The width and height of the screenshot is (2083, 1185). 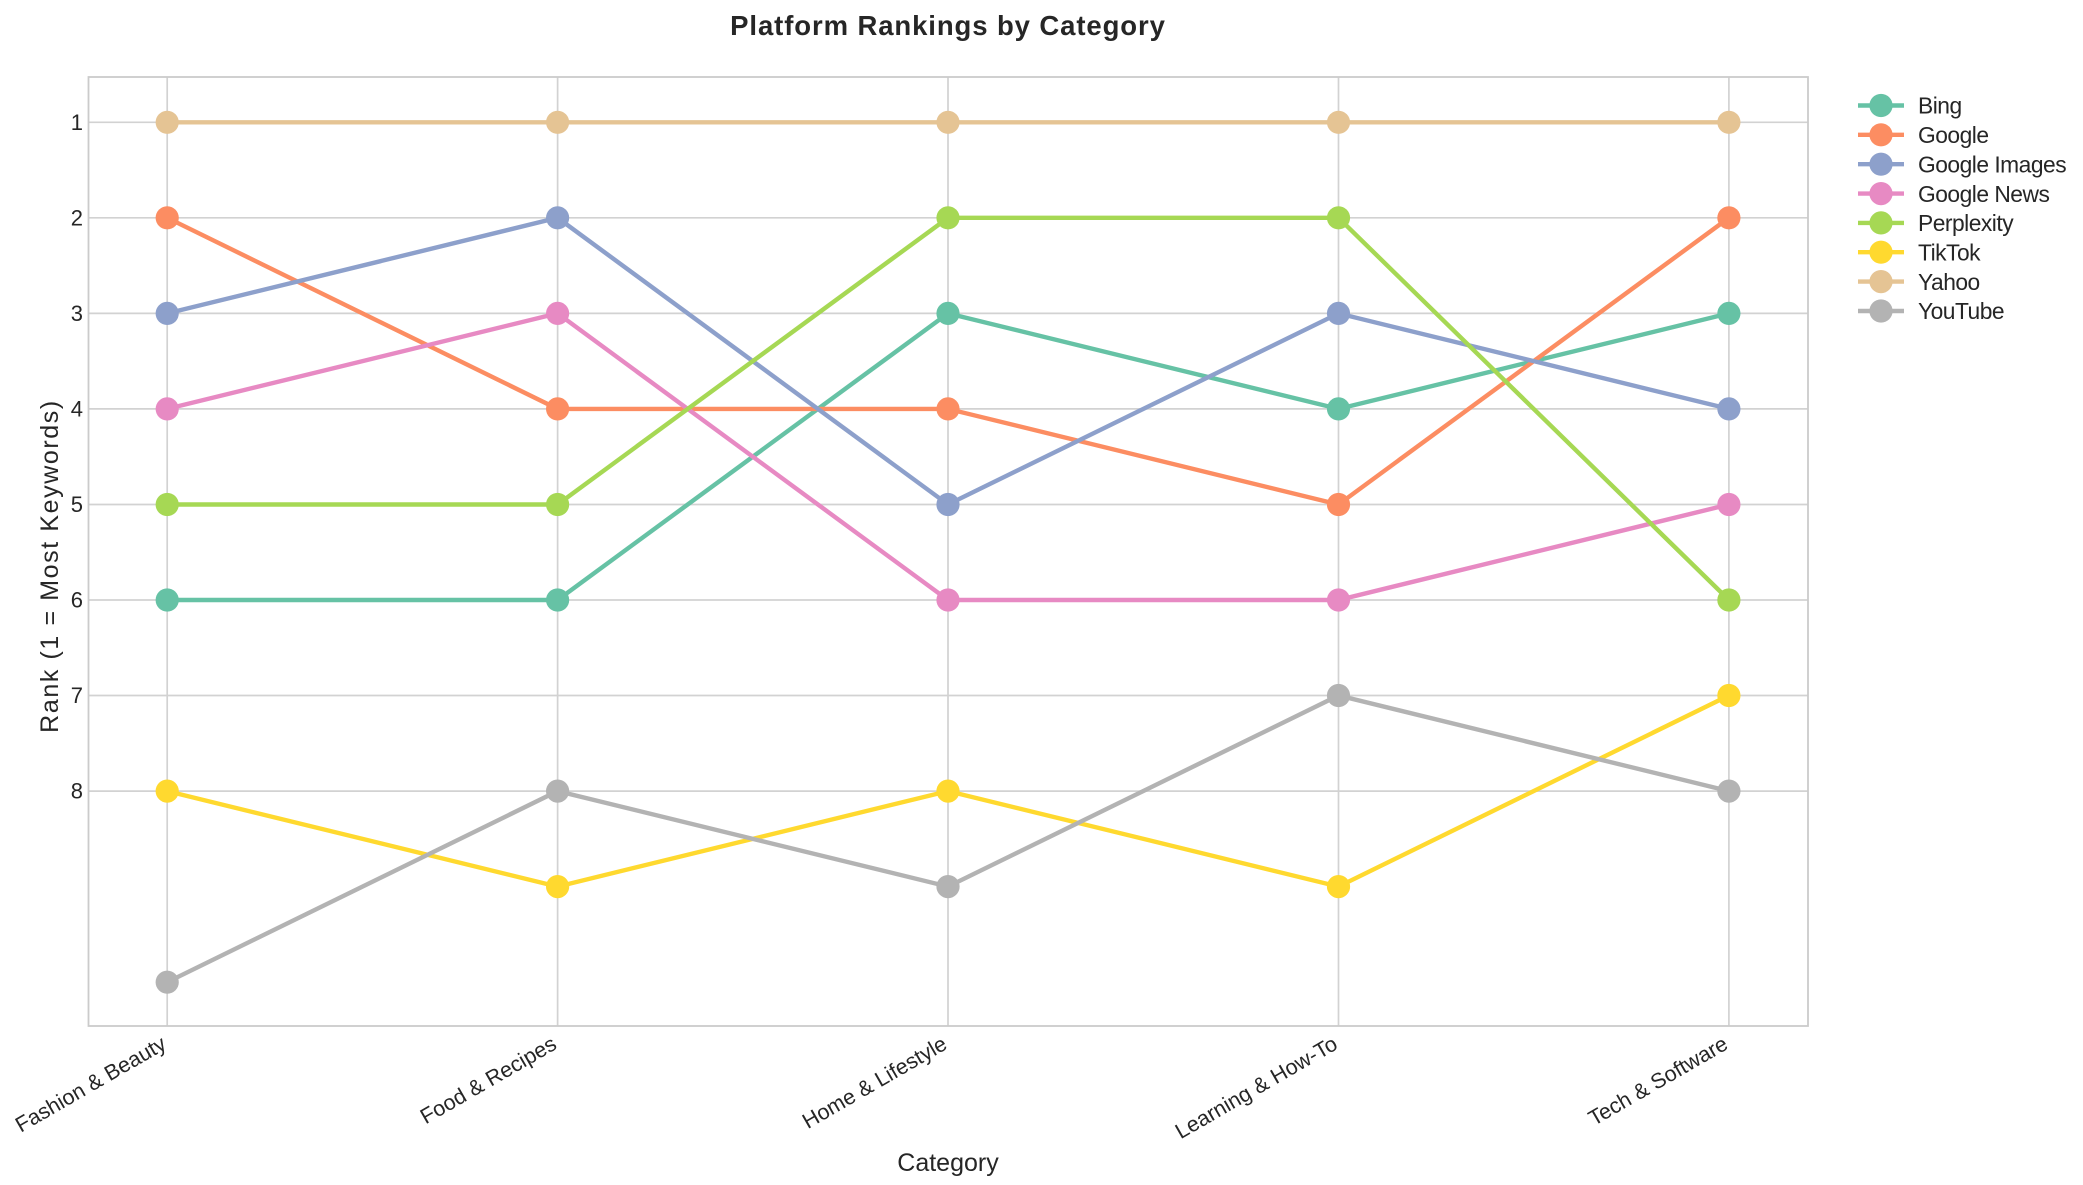 What do you see at coordinates (77, 313) in the screenshot?
I see `svg-text: 3` at bounding box center [77, 313].